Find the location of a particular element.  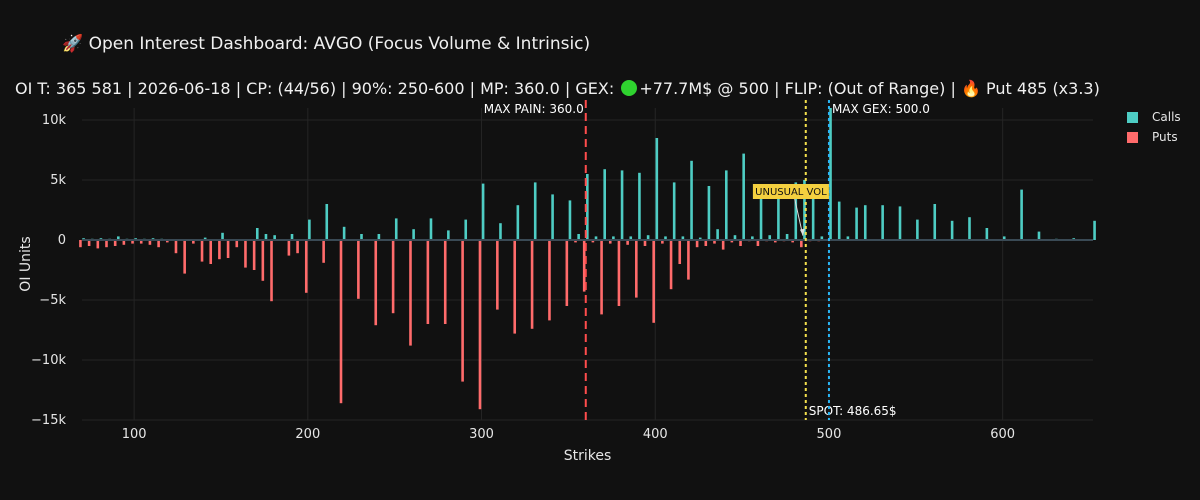

y-axis-title: OI Units is located at coordinates (26, 263).